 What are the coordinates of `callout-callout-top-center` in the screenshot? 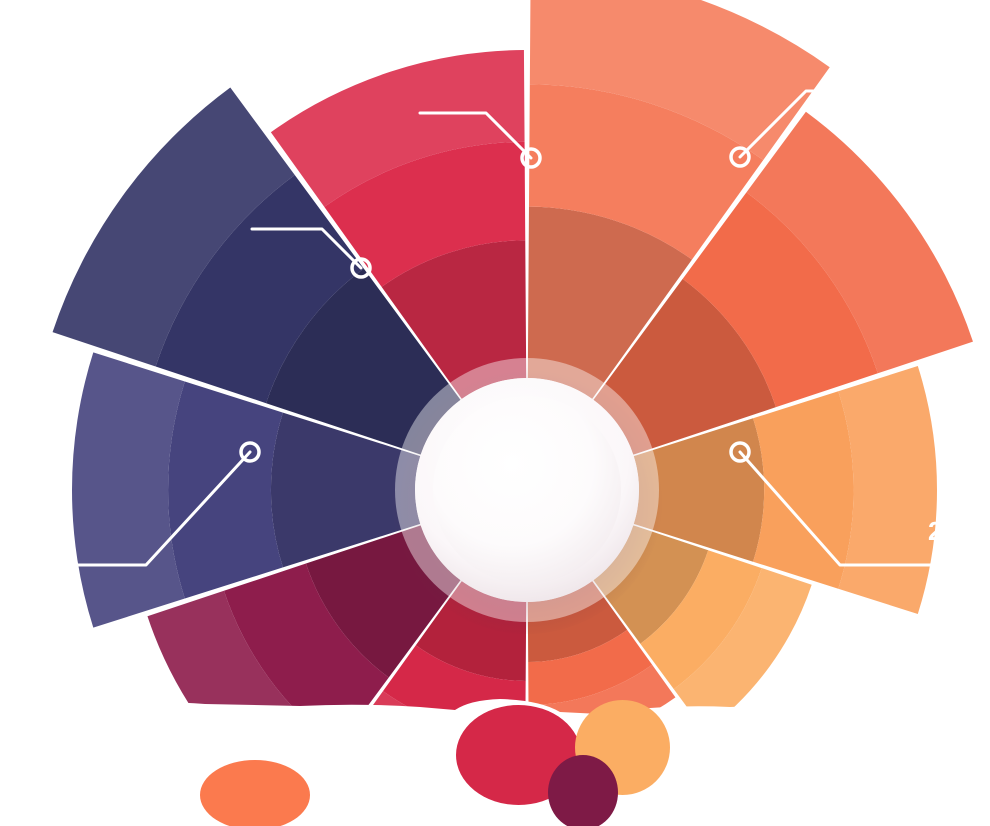 It's located at (480, 140).